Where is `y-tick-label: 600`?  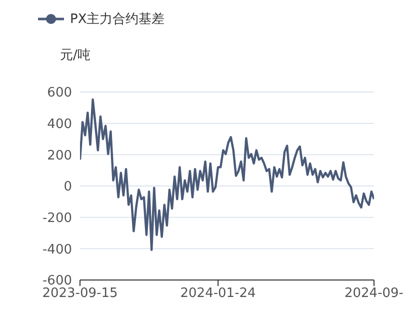
y-tick-label: 600 is located at coordinates (59, 93).